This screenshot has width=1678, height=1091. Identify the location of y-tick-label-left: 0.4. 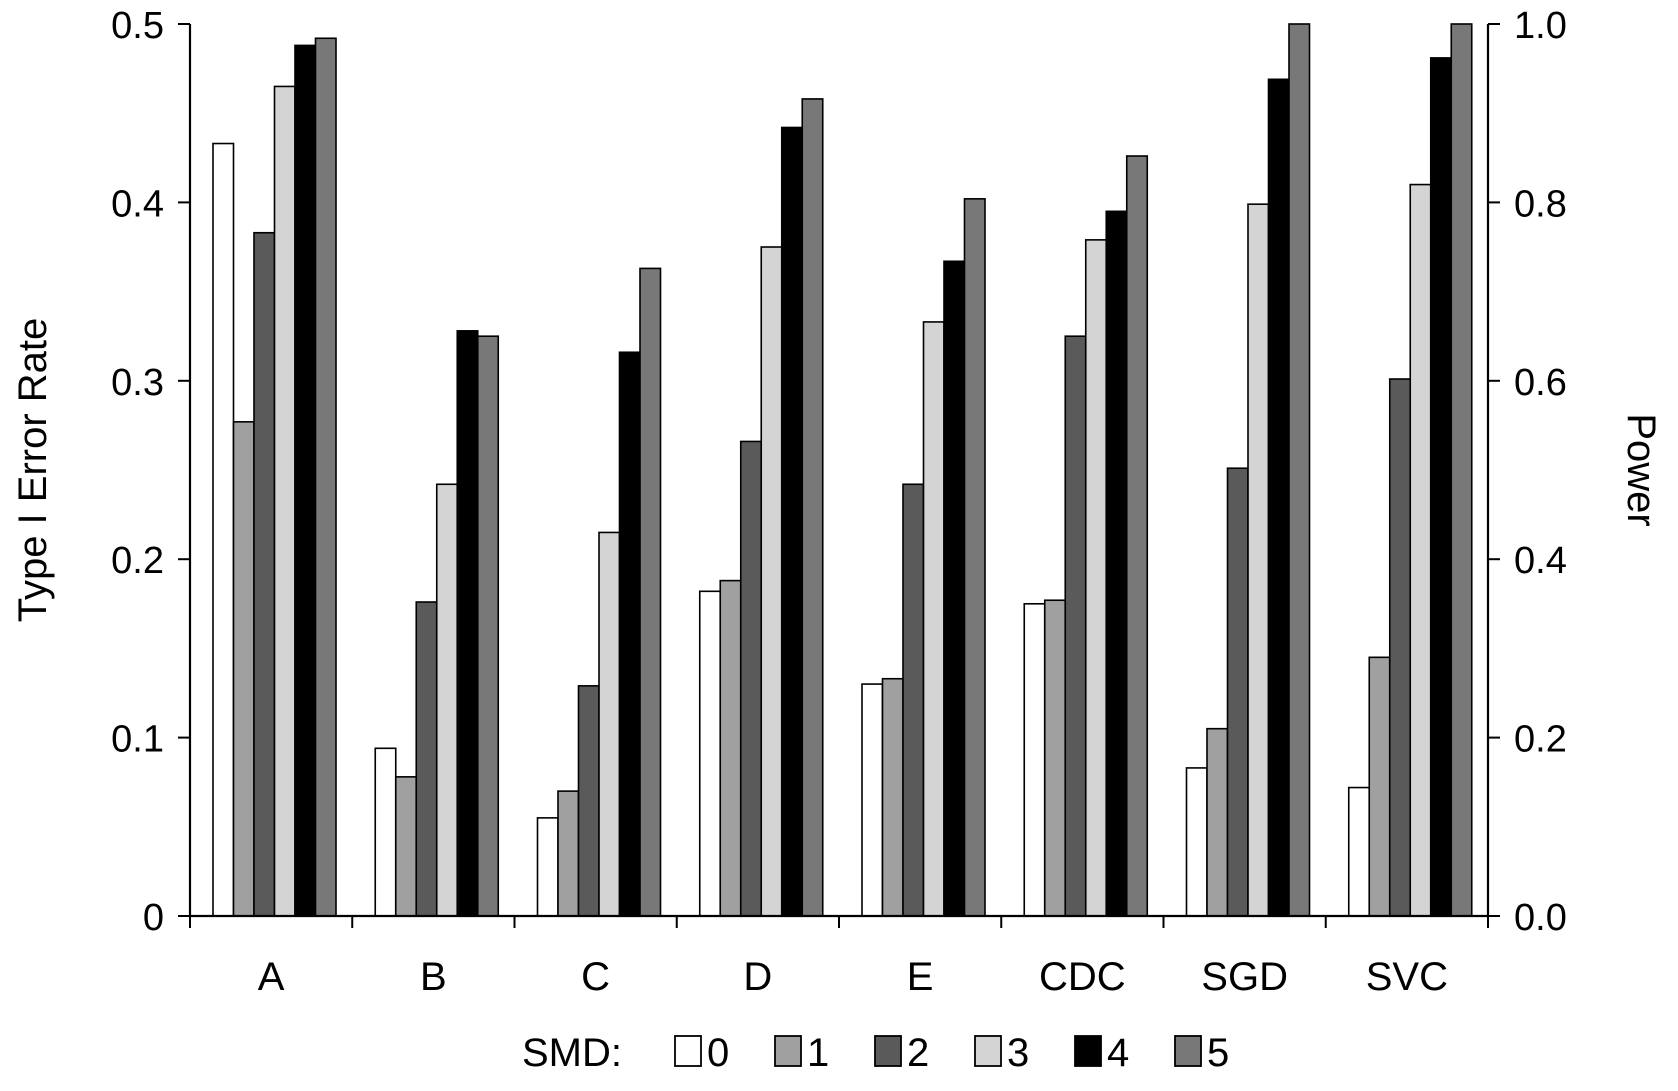
(137, 204).